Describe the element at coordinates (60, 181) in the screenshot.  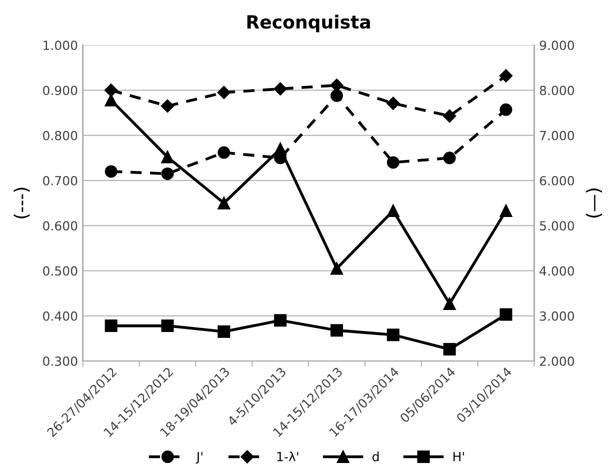
I see `y-tick-label: 0.700` at that location.